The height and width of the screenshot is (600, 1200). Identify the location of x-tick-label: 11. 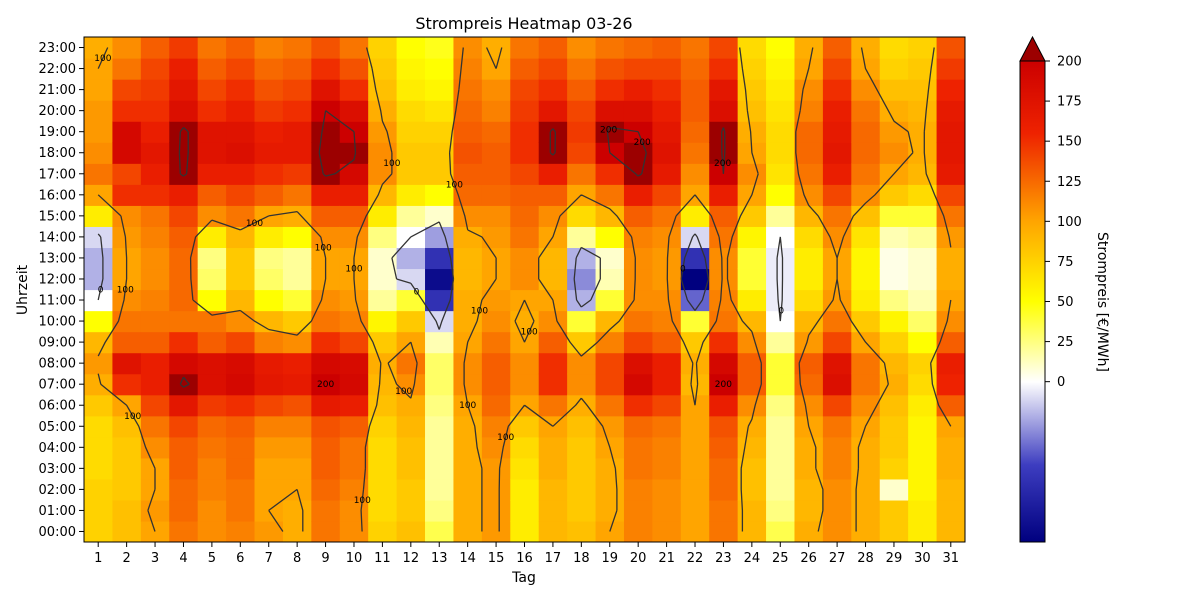
(382, 558).